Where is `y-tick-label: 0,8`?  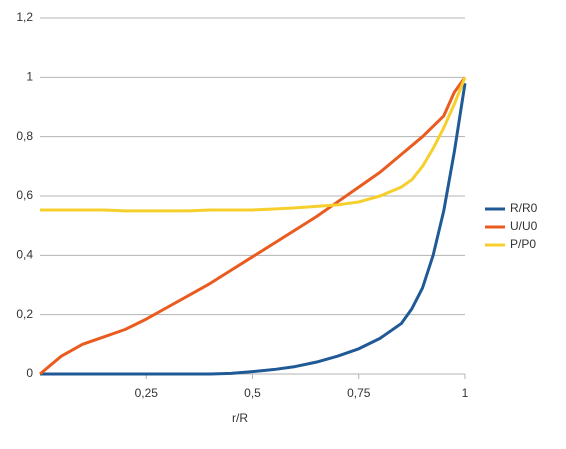
y-tick-label: 0,8 is located at coordinates (24, 136).